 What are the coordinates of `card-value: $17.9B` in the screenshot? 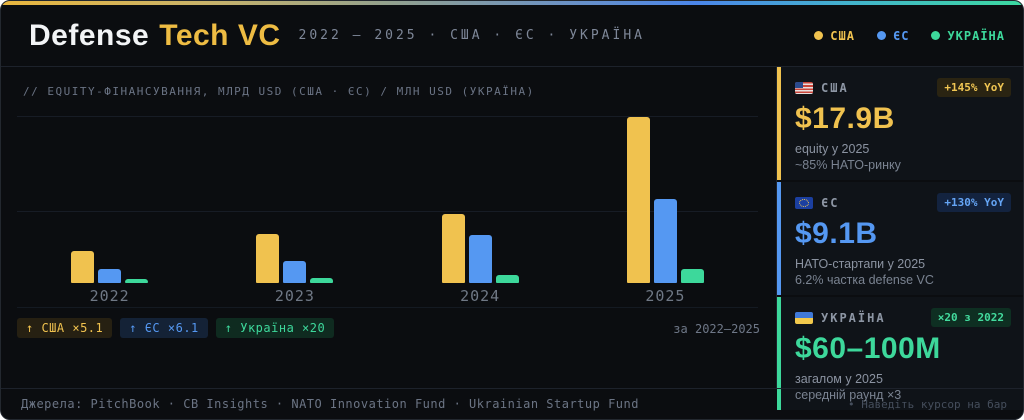 It's located at (845, 118).